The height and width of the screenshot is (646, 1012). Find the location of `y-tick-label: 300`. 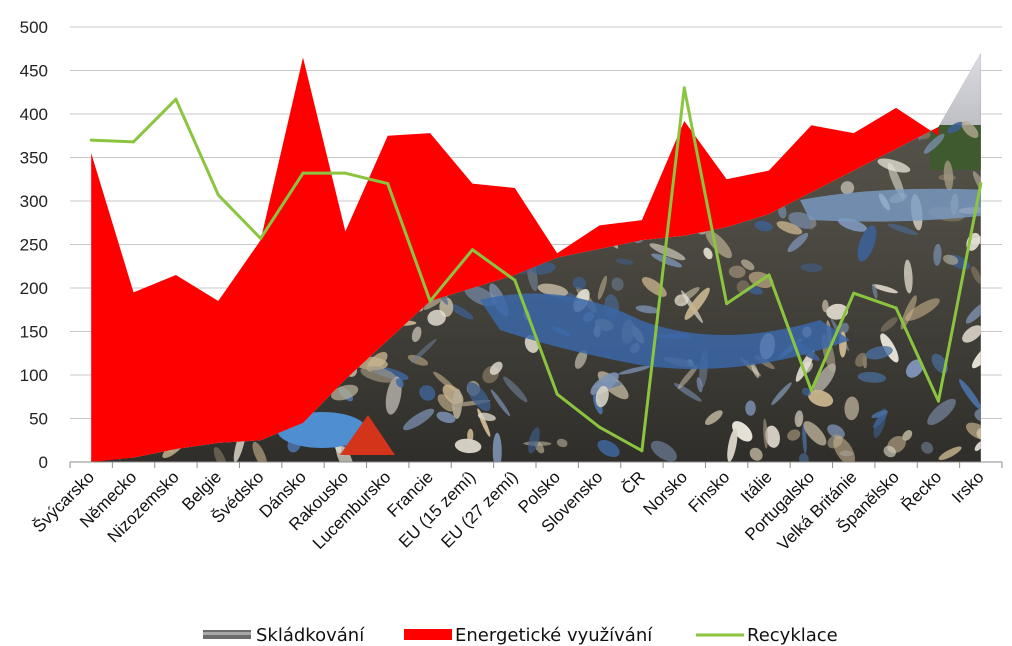

y-tick-label: 300 is located at coordinates (34, 201).